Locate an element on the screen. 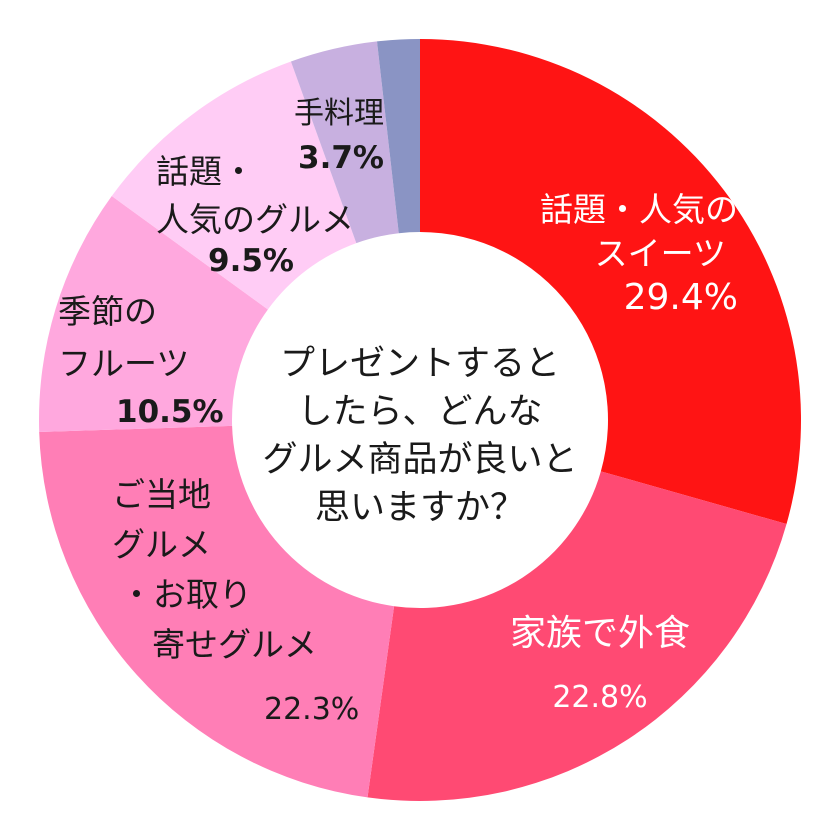  label-fruit-line2: フルーツ is located at coordinates (124, 363).